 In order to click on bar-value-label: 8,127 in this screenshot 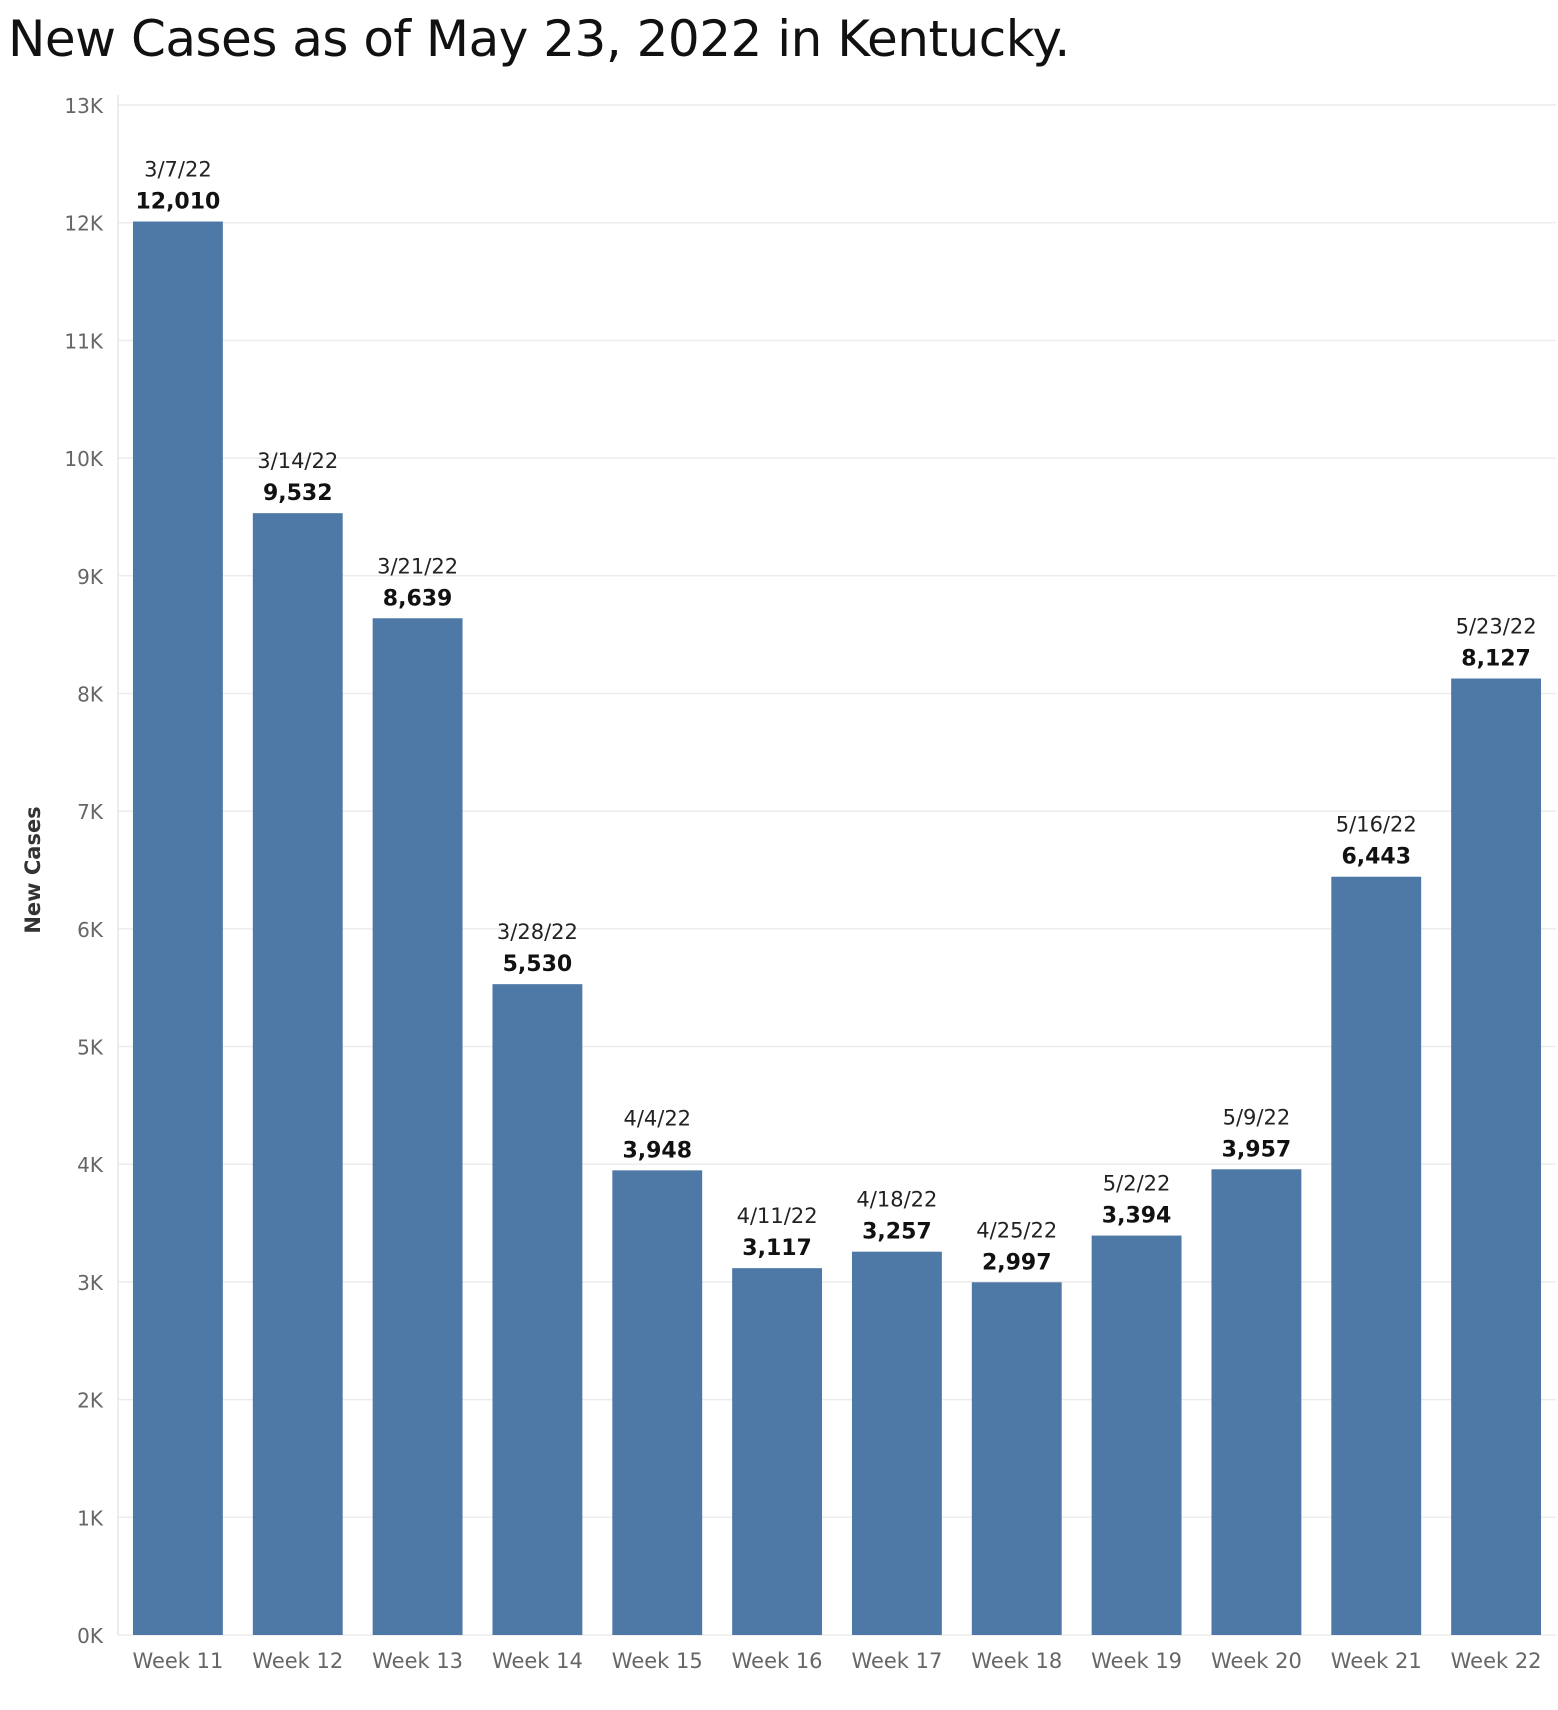, I will do `click(1496, 659)`.